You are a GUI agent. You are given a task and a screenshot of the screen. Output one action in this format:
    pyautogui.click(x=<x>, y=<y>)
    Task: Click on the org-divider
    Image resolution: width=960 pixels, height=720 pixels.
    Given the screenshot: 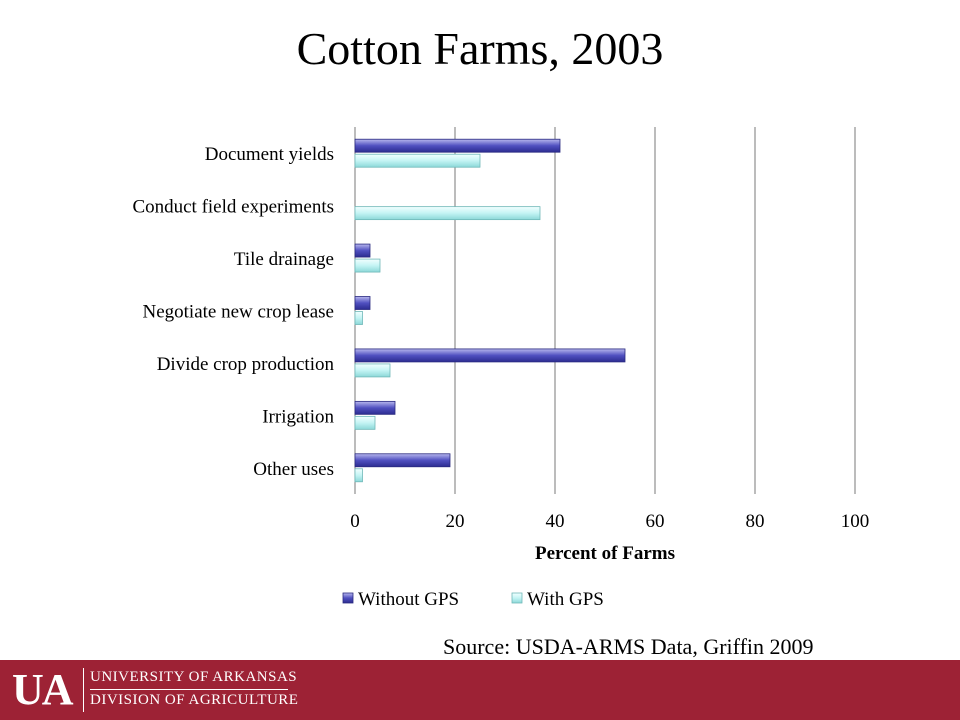 What is the action you would take?
    pyautogui.click(x=189, y=689)
    